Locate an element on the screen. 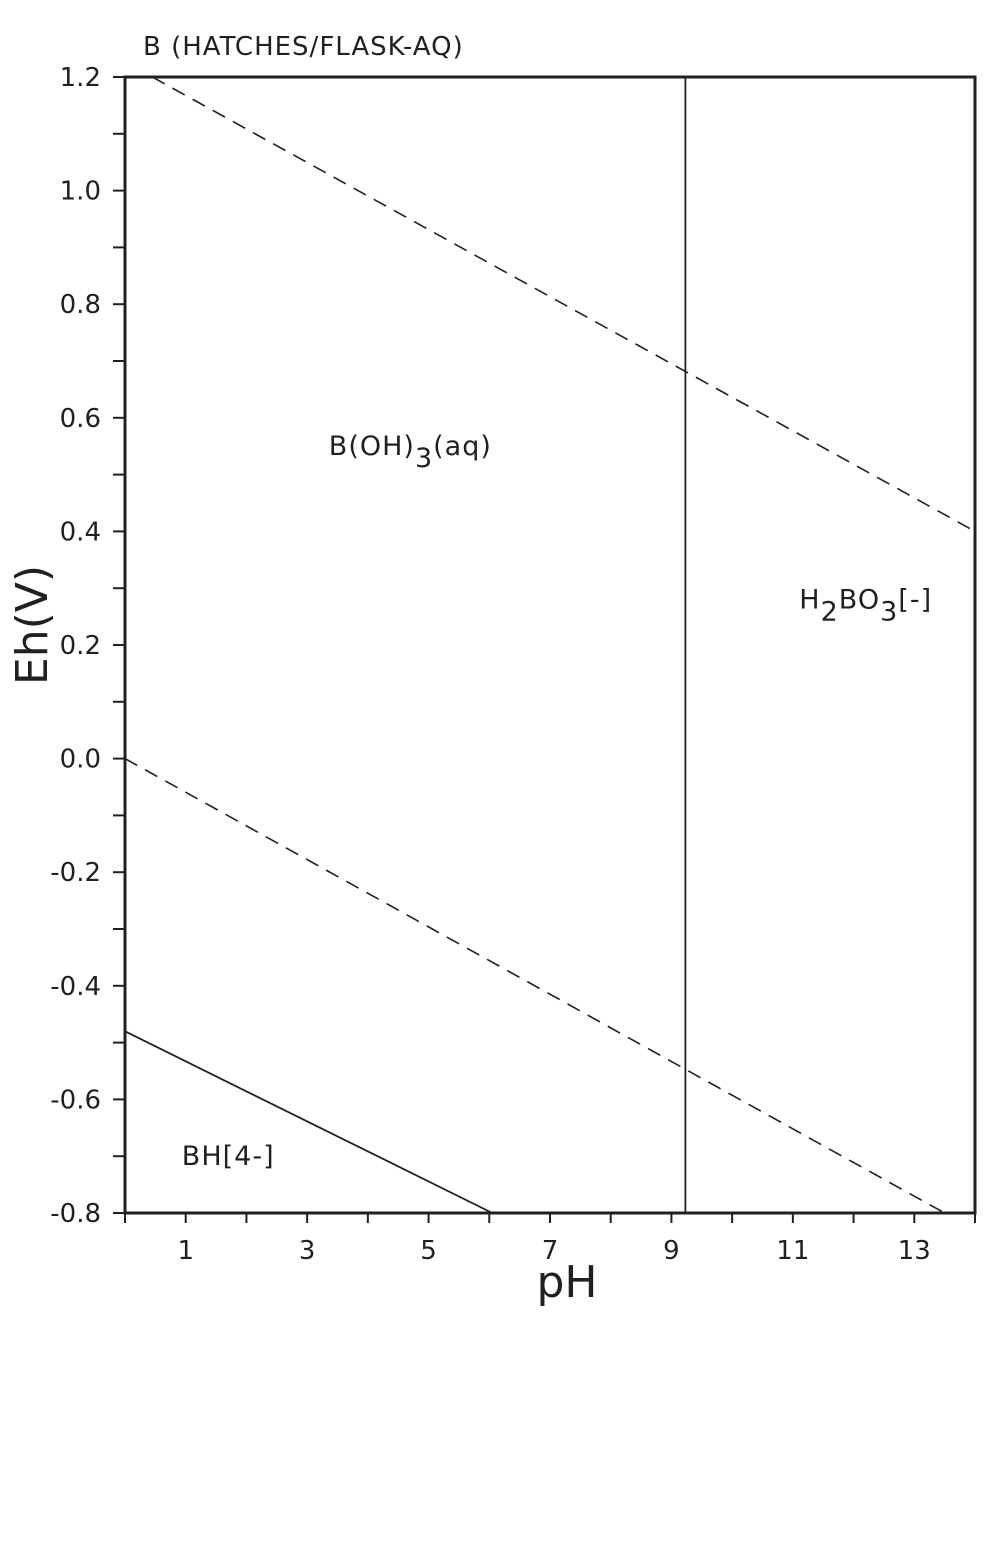 The height and width of the screenshot is (1560, 993). y-tick-label: -0.6 is located at coordinates (75, 1100).